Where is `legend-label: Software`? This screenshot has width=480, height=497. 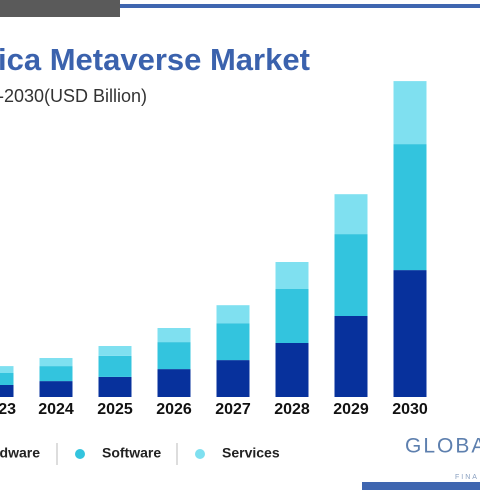
legend-label: Software is located at coordinates (131, 453).